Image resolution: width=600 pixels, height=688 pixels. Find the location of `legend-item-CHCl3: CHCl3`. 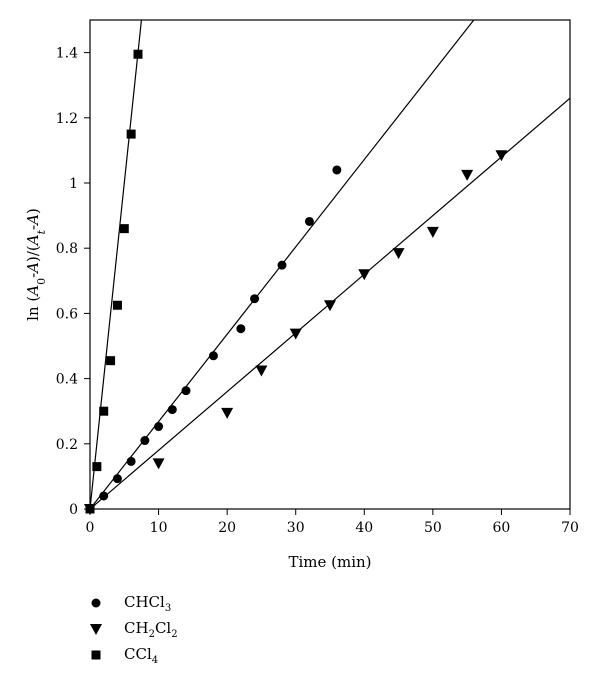

legend-item-CHCl3: CHCl3 is located at coordinates (133, 603).